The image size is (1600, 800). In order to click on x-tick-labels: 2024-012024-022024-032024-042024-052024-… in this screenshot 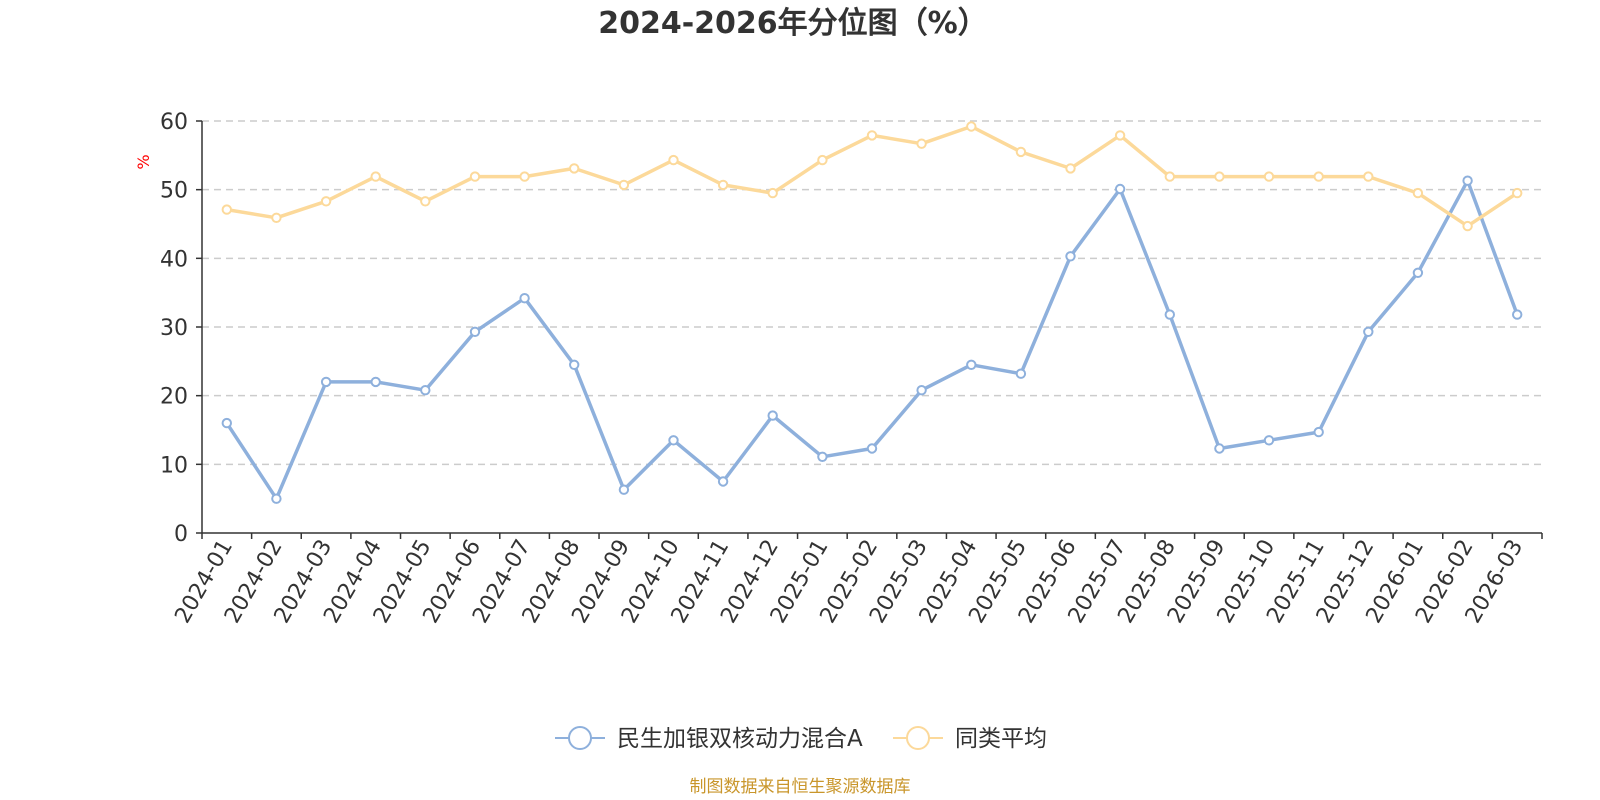, I will do `click(849, 582)`.